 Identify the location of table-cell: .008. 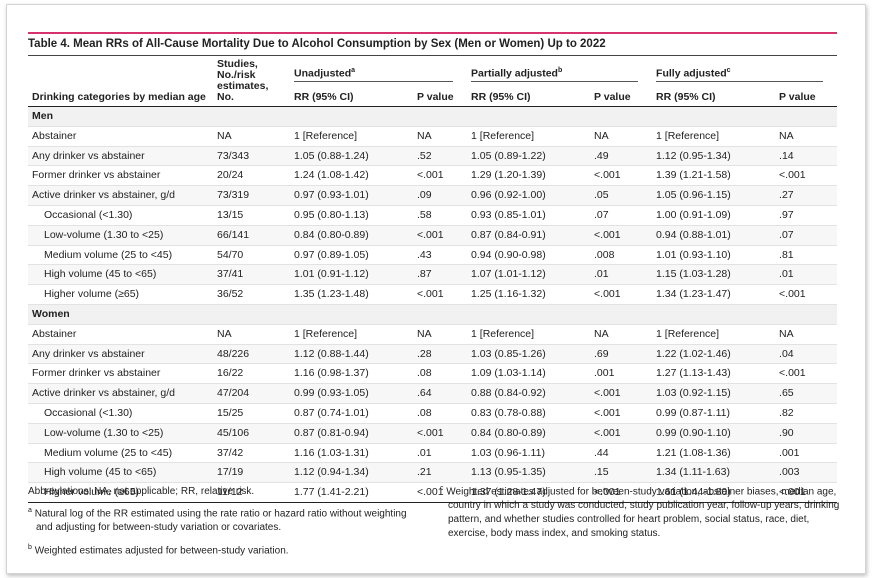
(621, 255).